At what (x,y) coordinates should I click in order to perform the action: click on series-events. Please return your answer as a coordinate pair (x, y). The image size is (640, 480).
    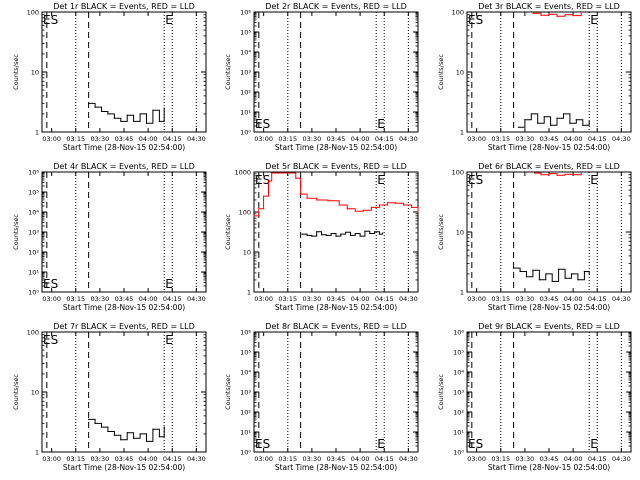
    Looking at the image, I should click on (554, 120).